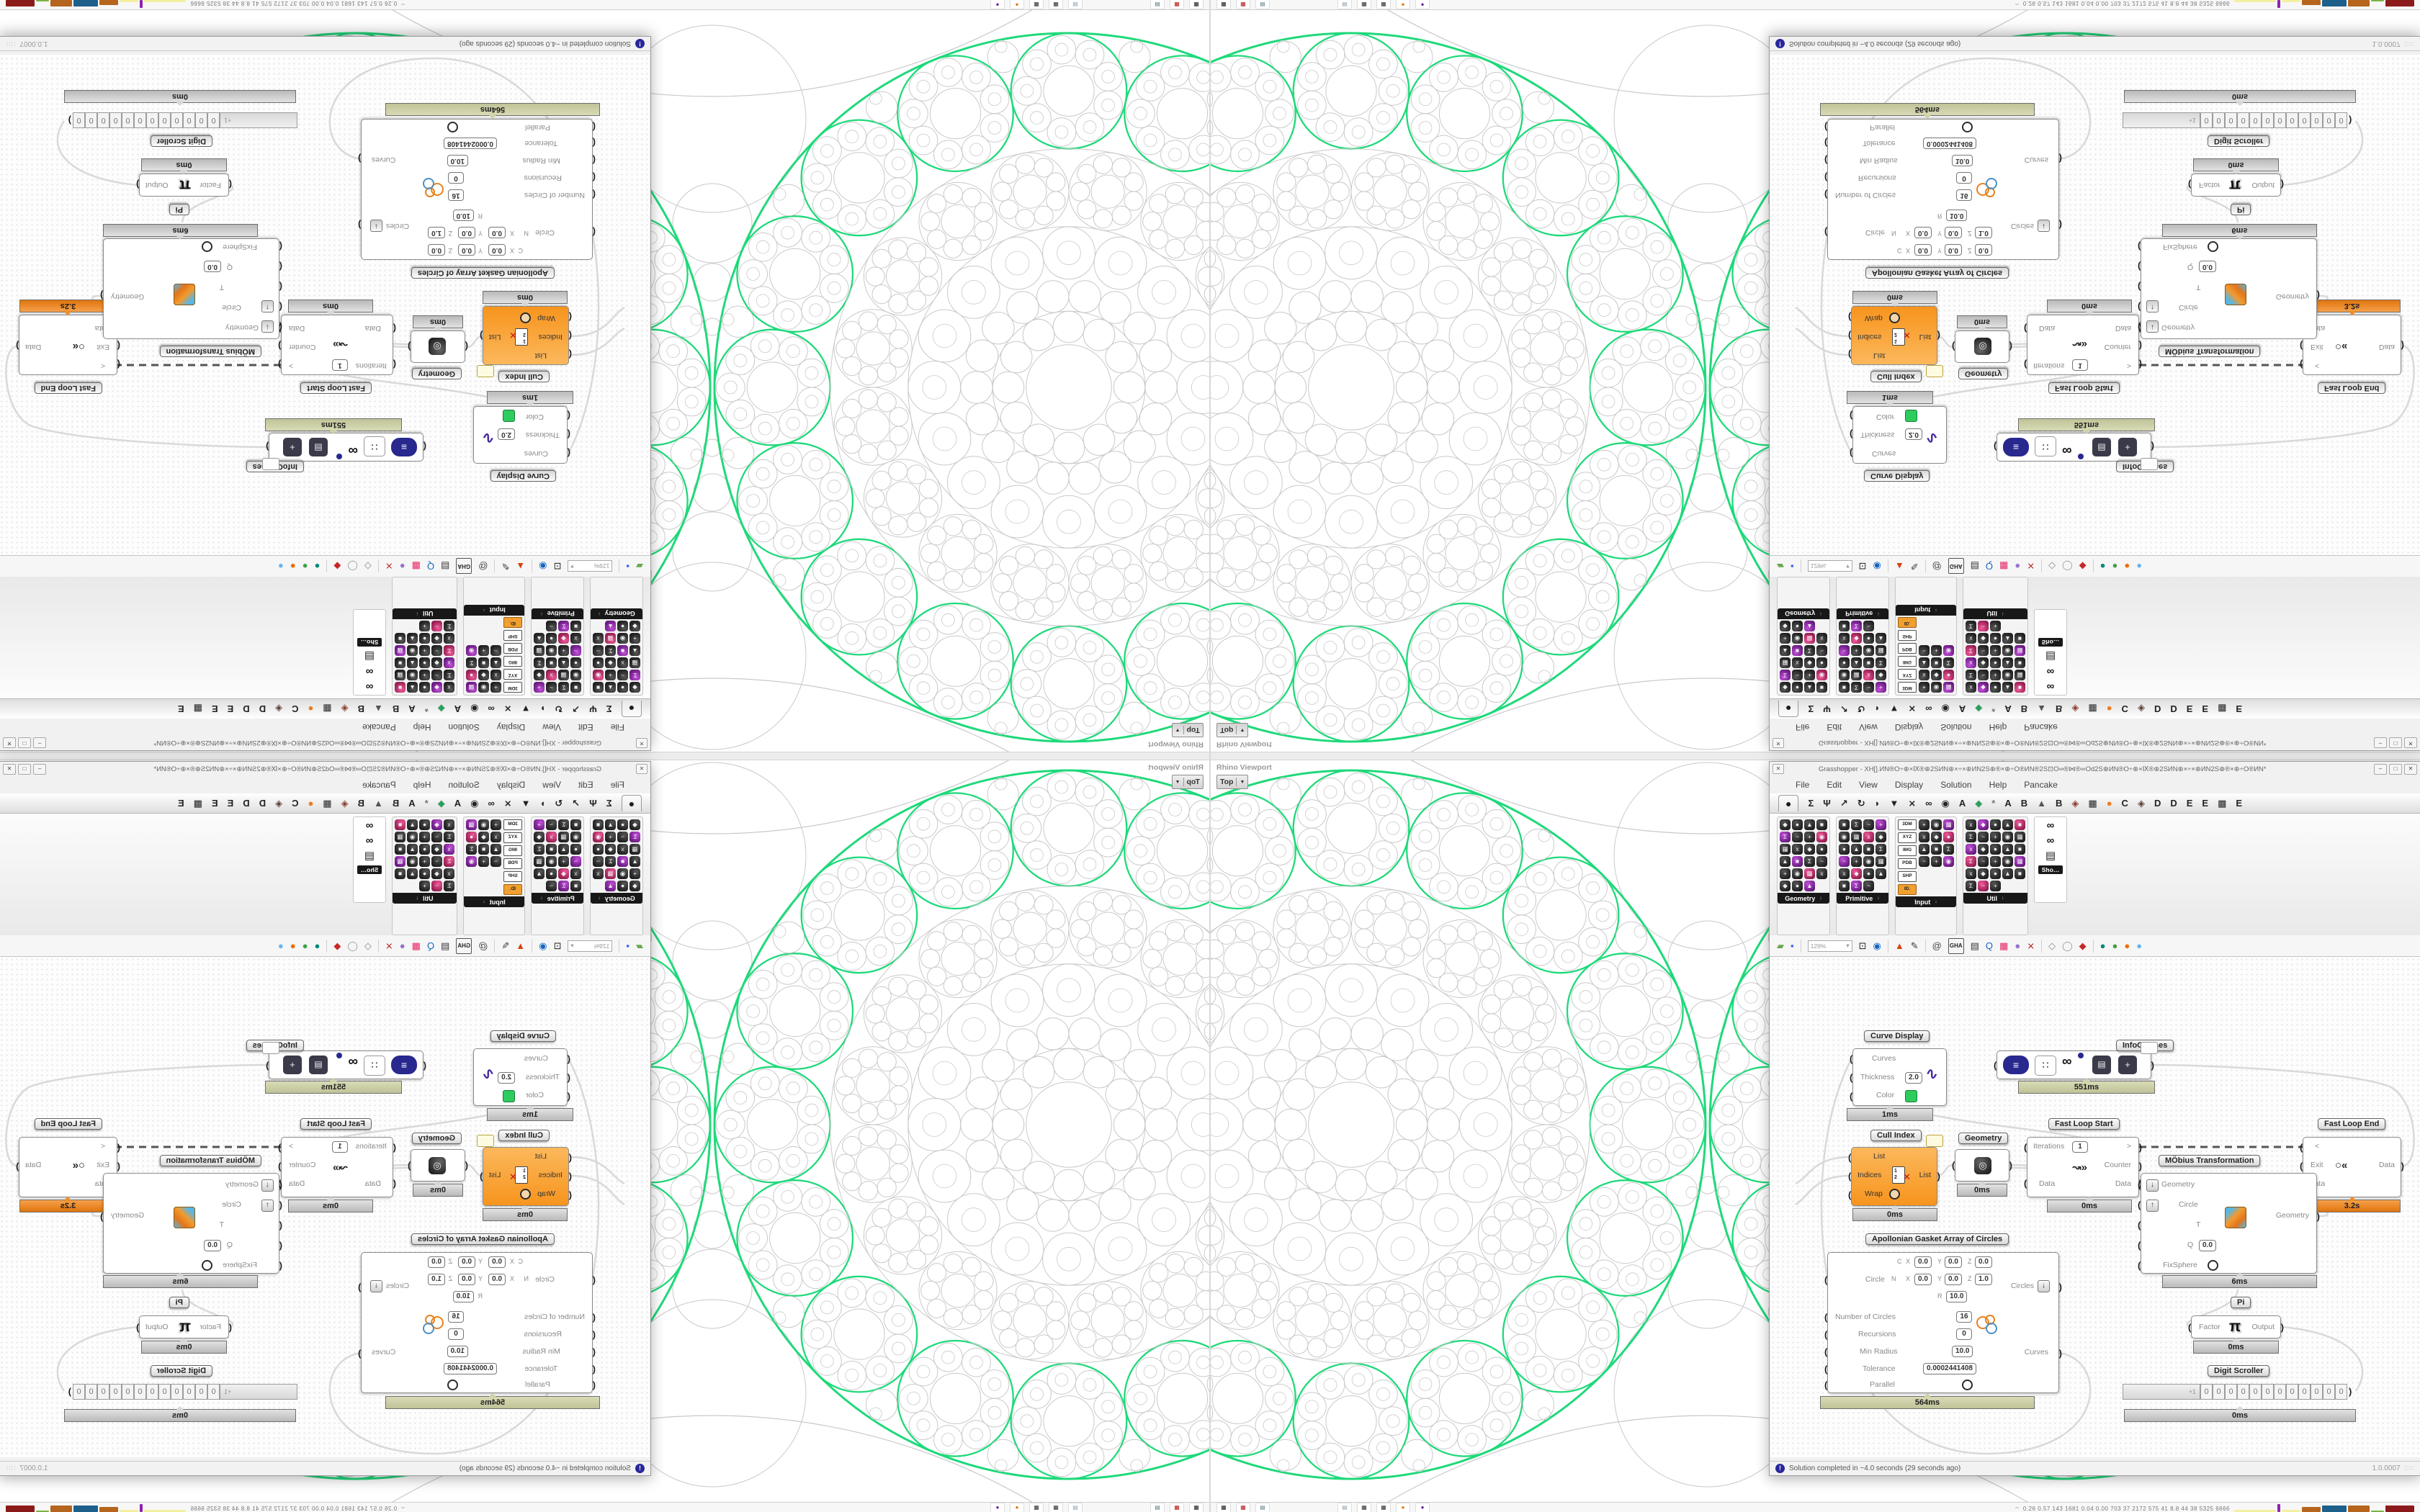  I want to click on category-tab-4: ↻, so click(559, 709).